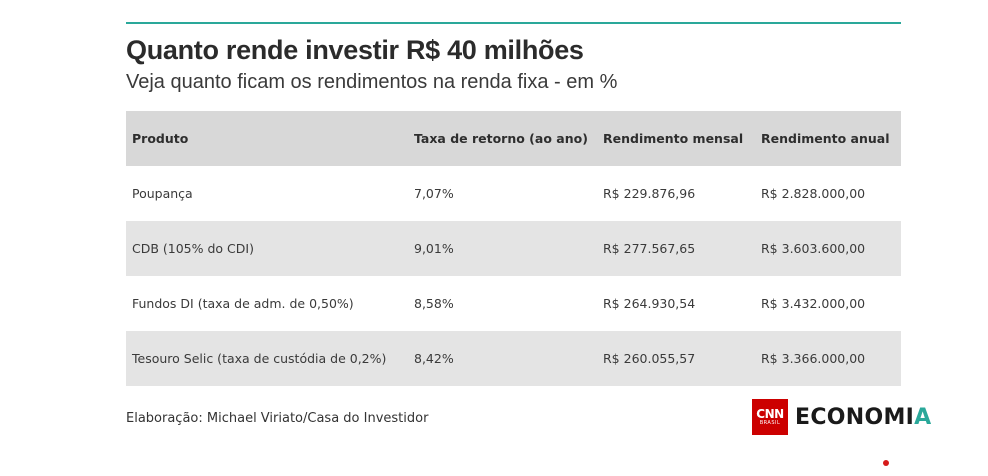  Describe the element at coordinates (513, 23) in the screenshot. I see `top-accent-line` at that location.